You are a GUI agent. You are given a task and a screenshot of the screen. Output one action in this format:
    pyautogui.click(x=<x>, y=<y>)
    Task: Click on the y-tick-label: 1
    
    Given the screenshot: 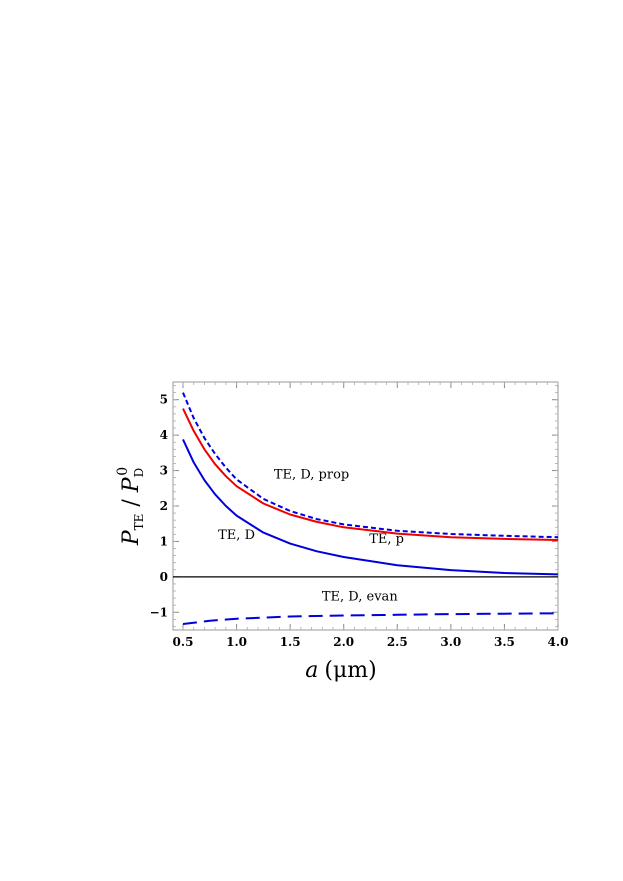 What is the action you would take?
    pyautogui.click(x=164, y=541)
    